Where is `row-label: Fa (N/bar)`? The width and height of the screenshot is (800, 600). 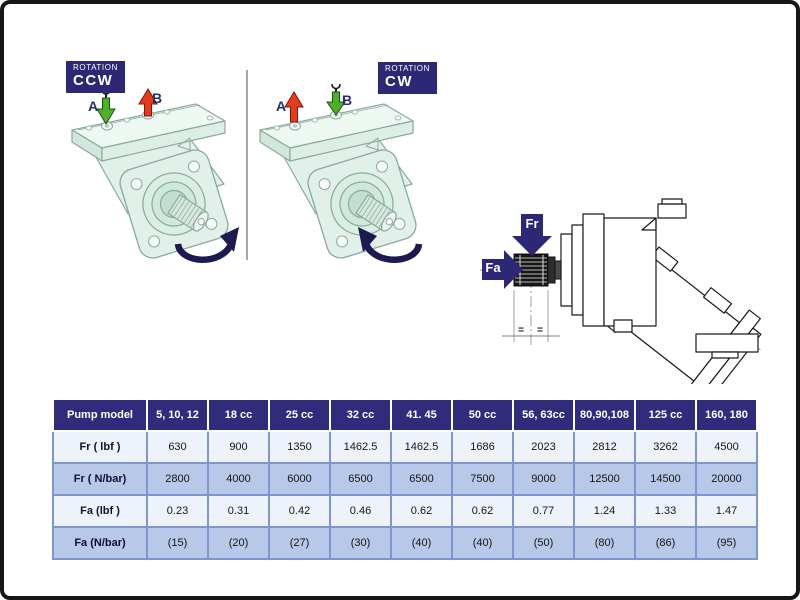 row-label: Fa (N/bar) is located at coordinates (100, 543).